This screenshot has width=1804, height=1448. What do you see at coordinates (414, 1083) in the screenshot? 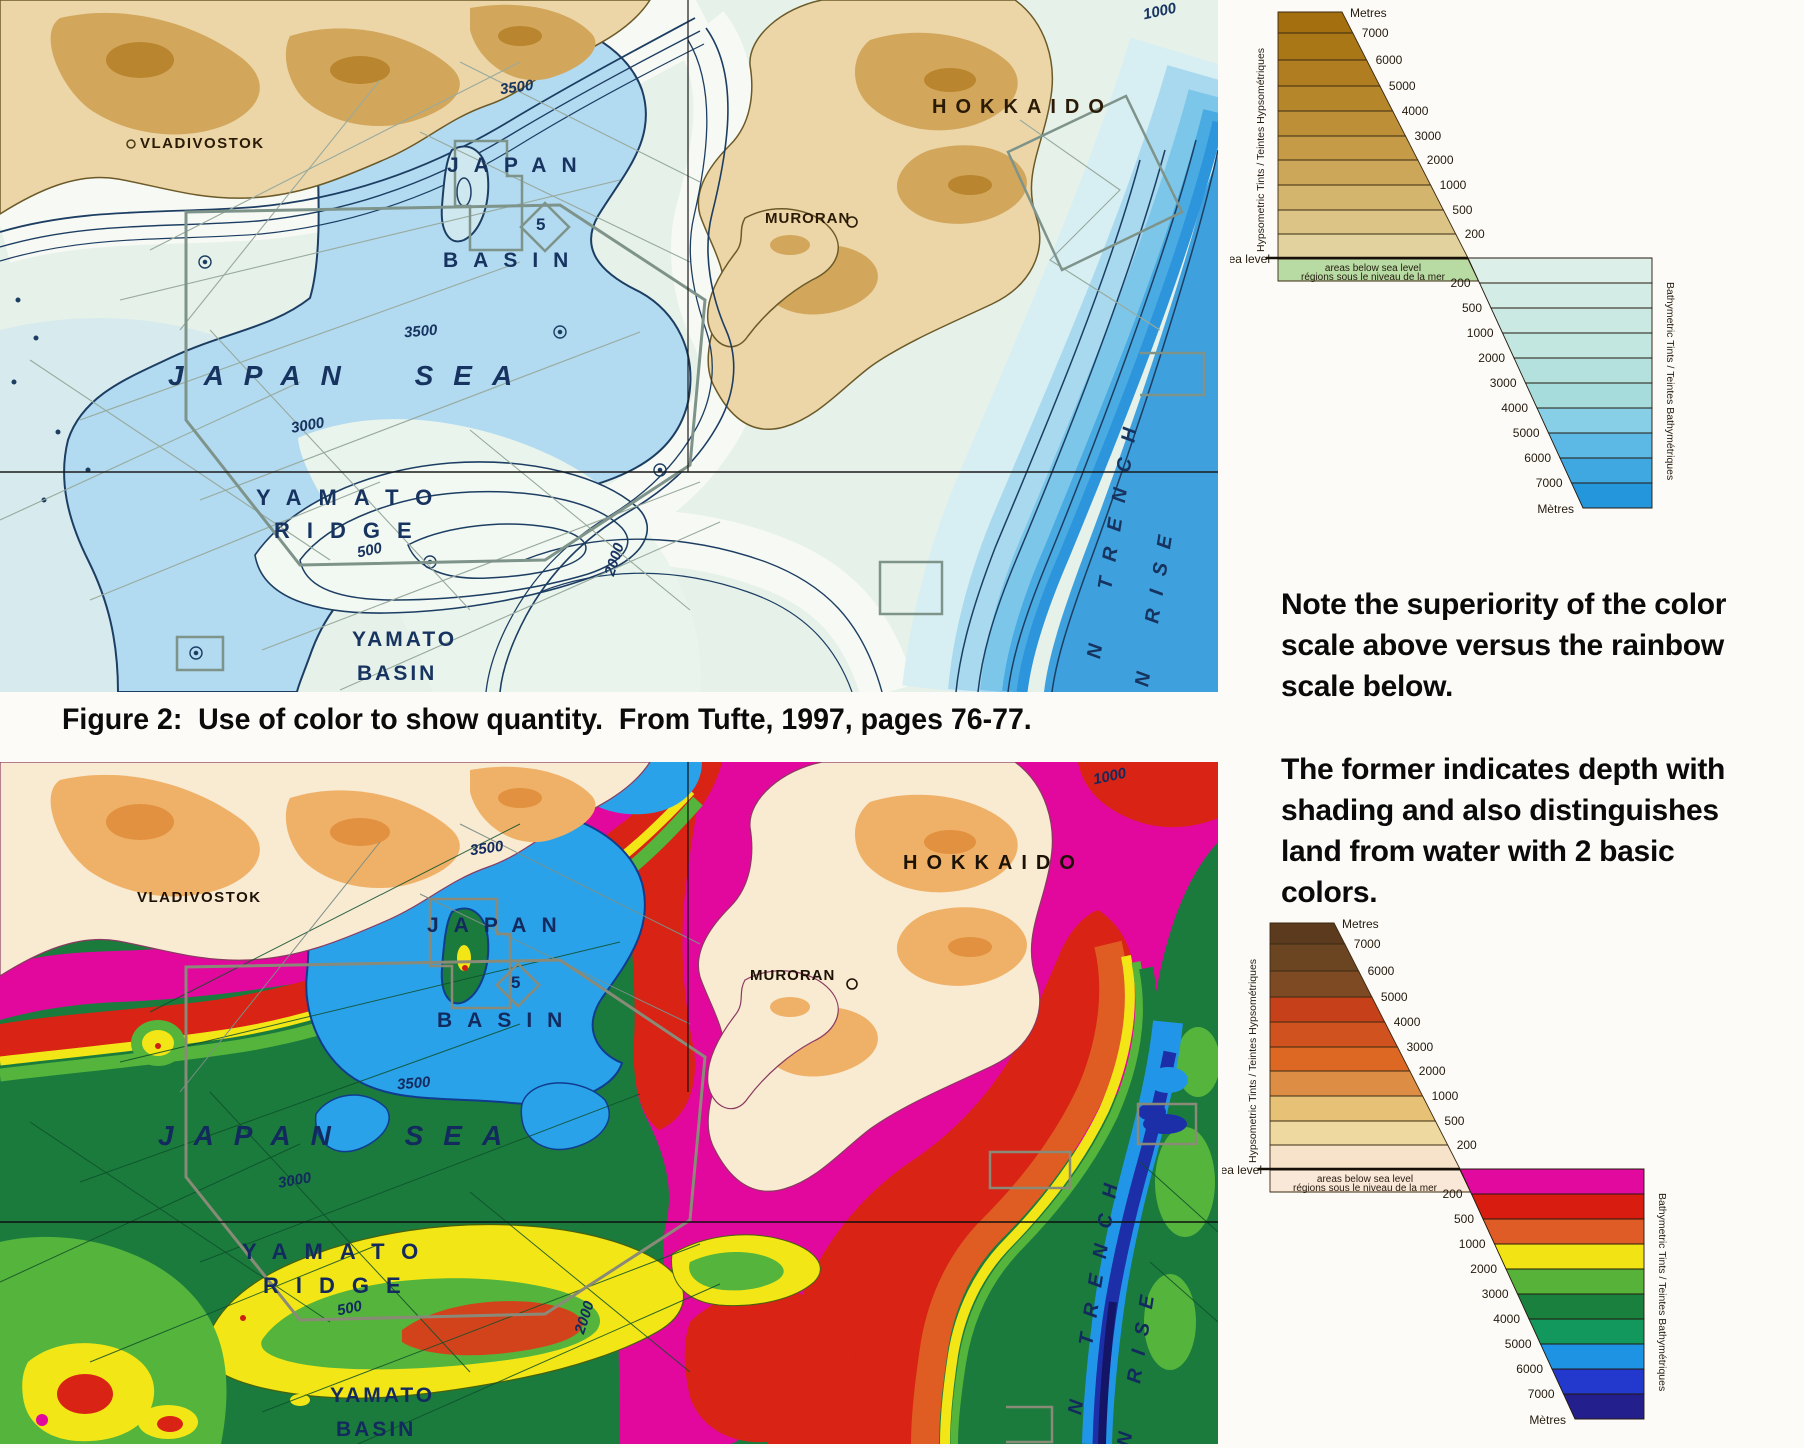
I see `contour-3500-b2: 3500` at bounding box center [414, 1083].